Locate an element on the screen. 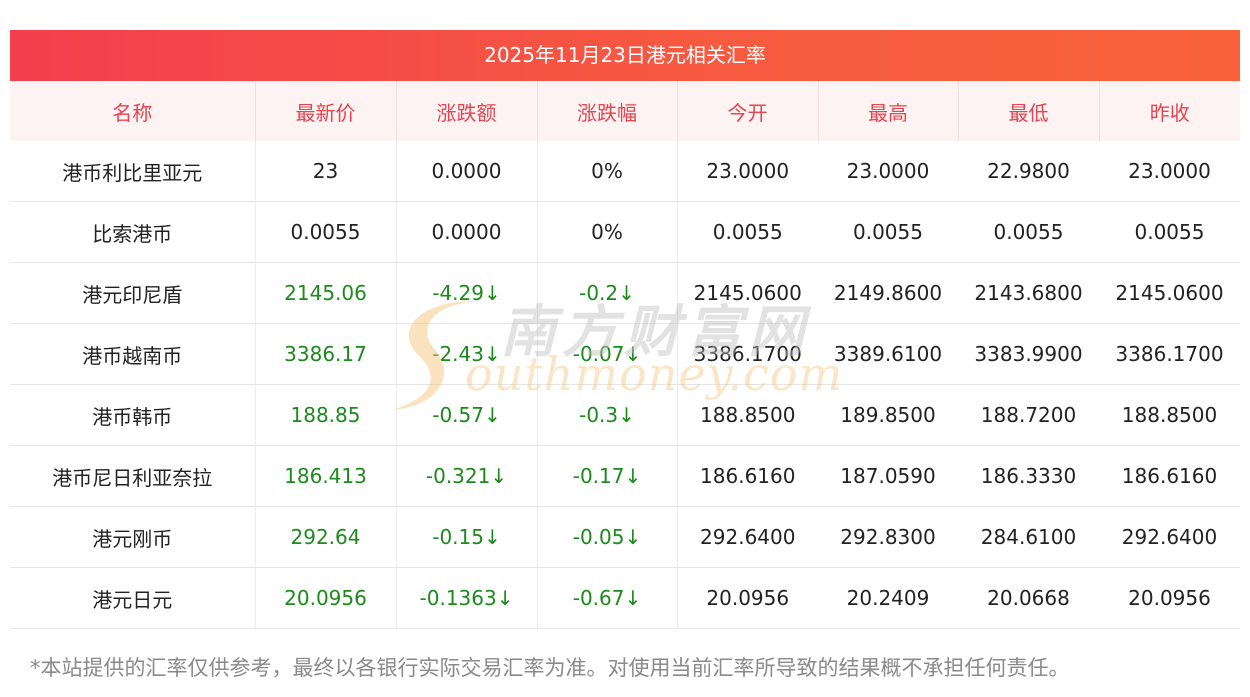  cell-high: 189.8500 is located at coordinates (888, 415).